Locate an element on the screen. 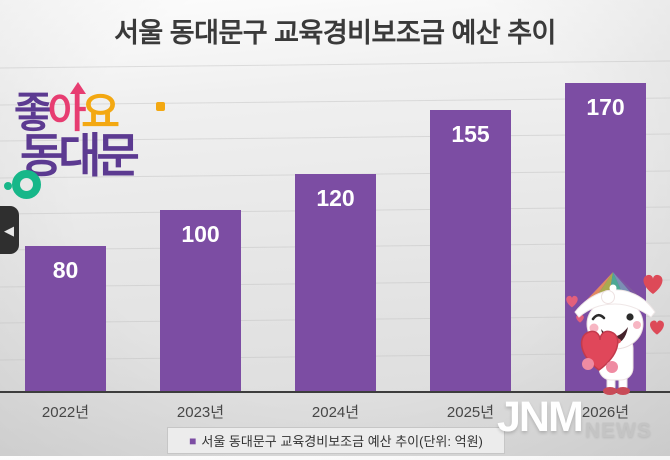 Image resolution: width=670 pixels, height=460 pixels. logo-char: 요 is located at coordinates (100, 112).